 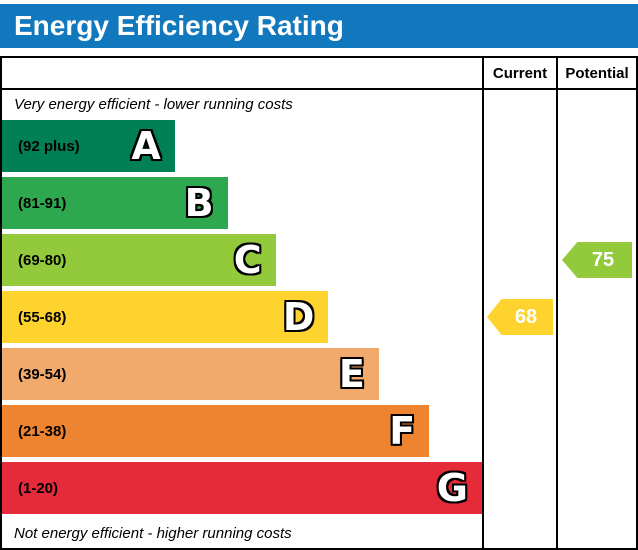 I want to click on band-a-range: (92 plus), so click(x=49, y=146).